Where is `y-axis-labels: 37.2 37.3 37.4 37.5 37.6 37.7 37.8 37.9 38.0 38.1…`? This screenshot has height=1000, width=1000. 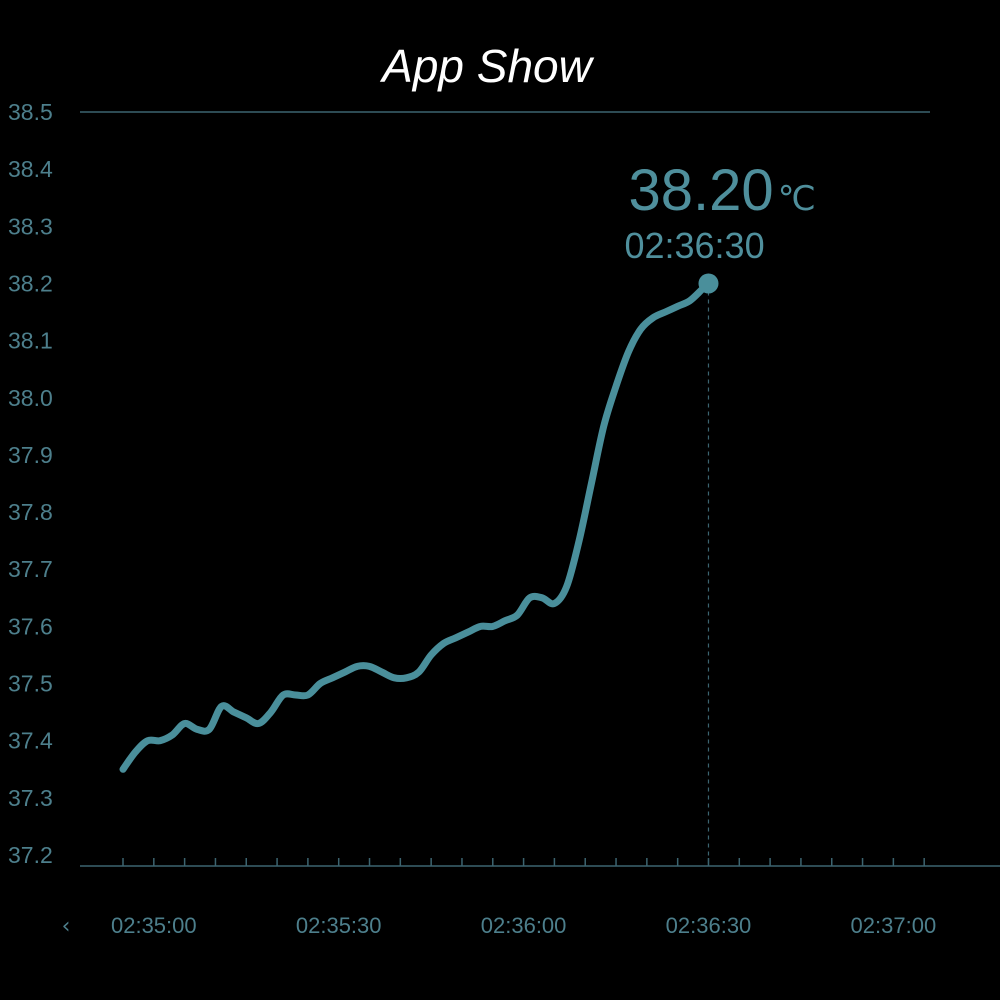
y-axis-labels: 37.2 37.3 37.4 37.5 37.6 37.7 37.8 37.9 38.0 38.1… is located at coordinates (30, 483).